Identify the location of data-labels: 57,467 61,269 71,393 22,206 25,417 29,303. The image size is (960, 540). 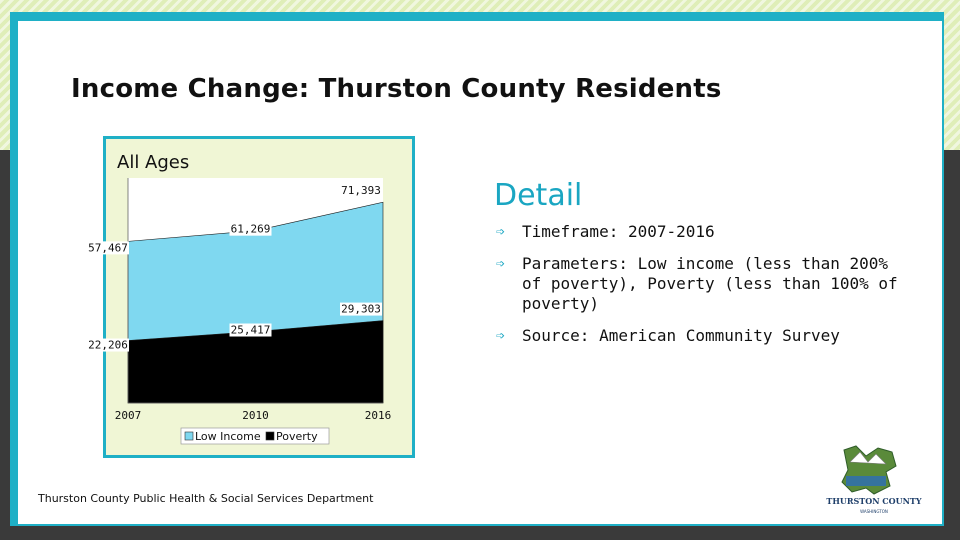
(234, 268).